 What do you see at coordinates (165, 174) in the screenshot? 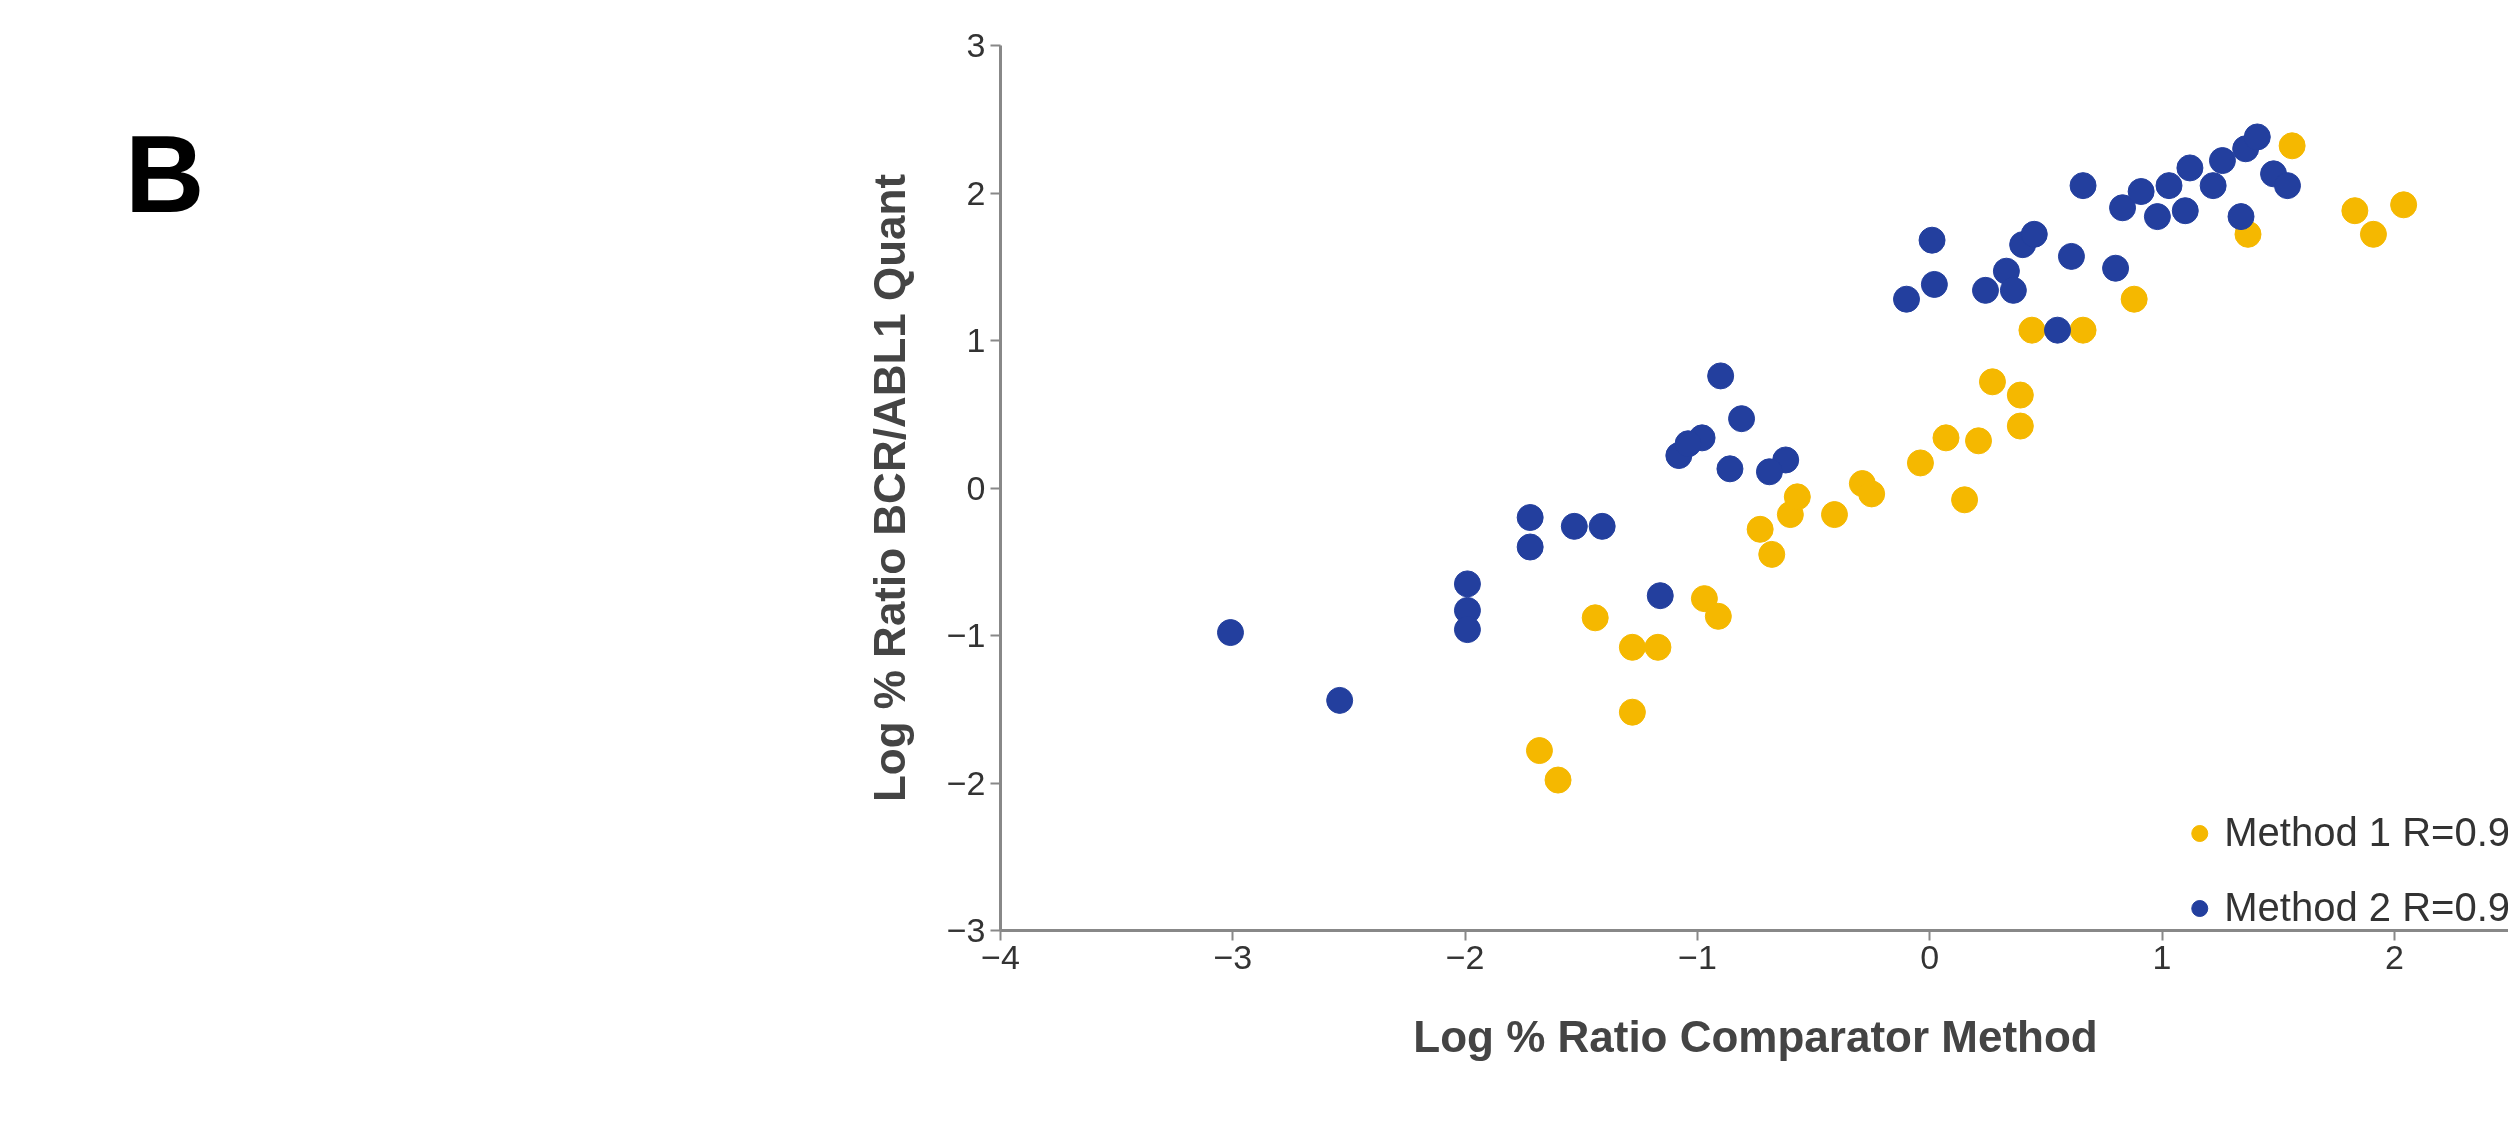
I see `text: B` at bounding box center [165, 174].